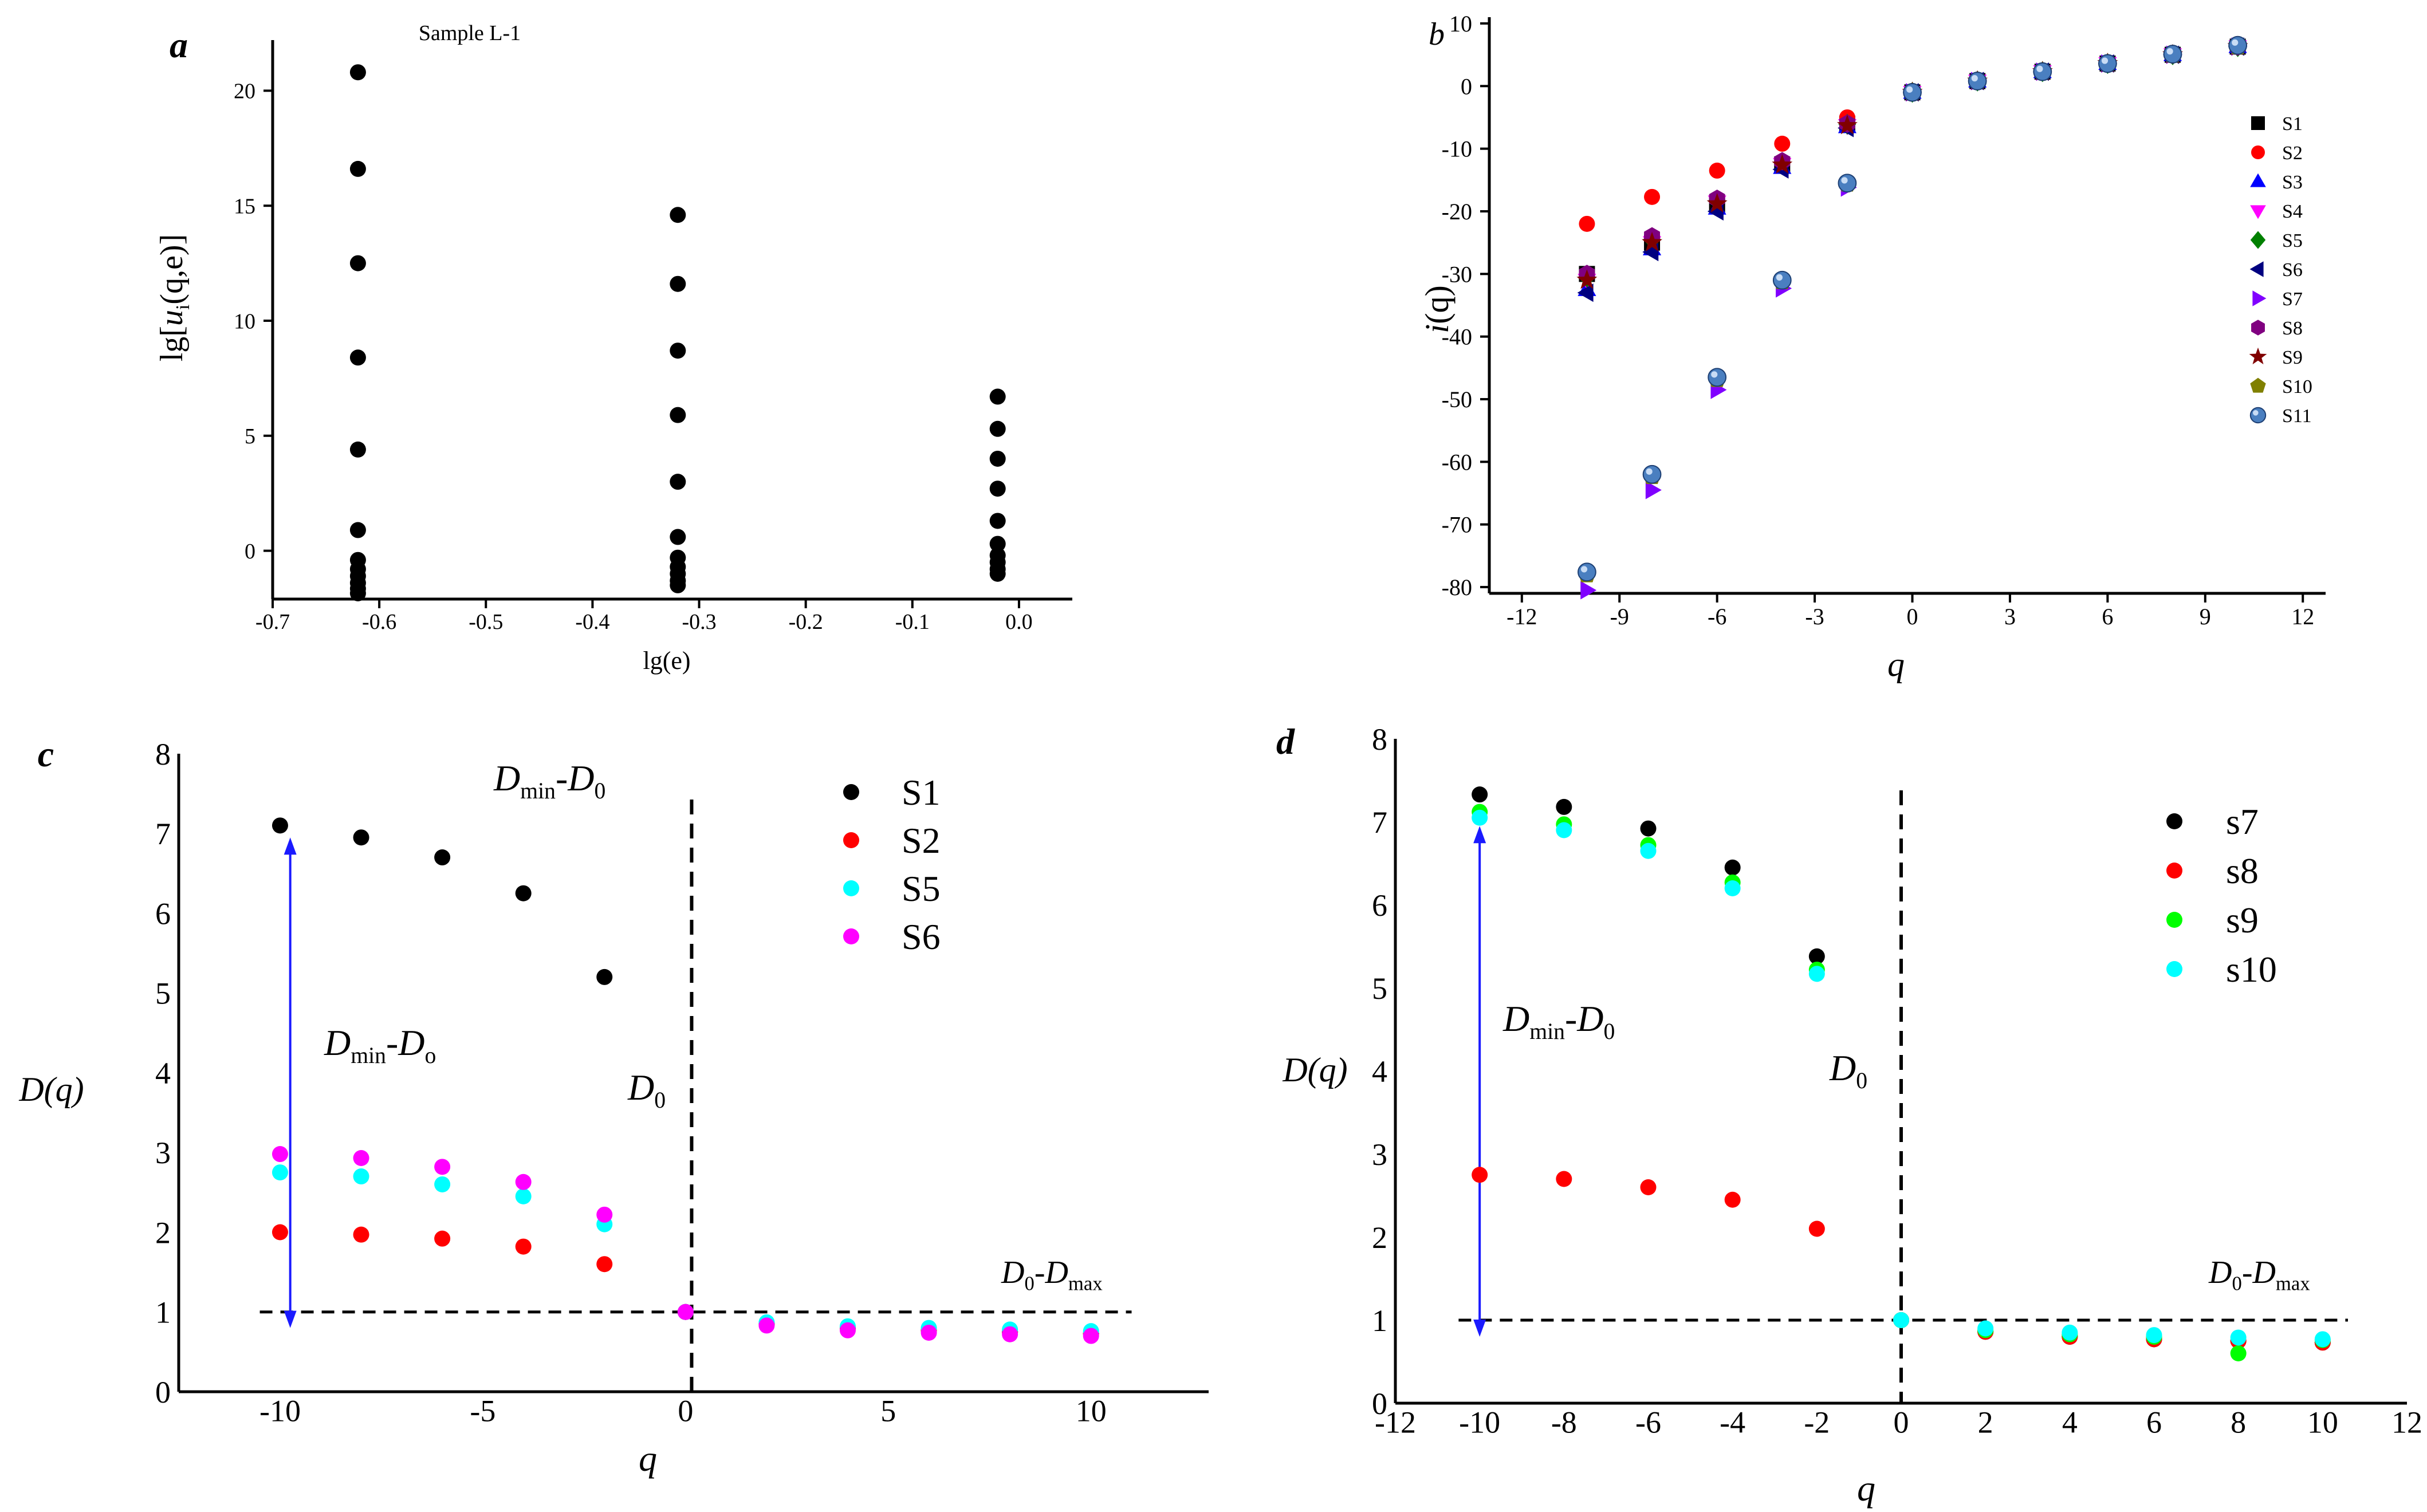 The width and height of the screenshot is (2427, 1512). Describe the element at coordinates (912, 622) in the screenshot. I see `x-tick-label: -0.1` at that location.